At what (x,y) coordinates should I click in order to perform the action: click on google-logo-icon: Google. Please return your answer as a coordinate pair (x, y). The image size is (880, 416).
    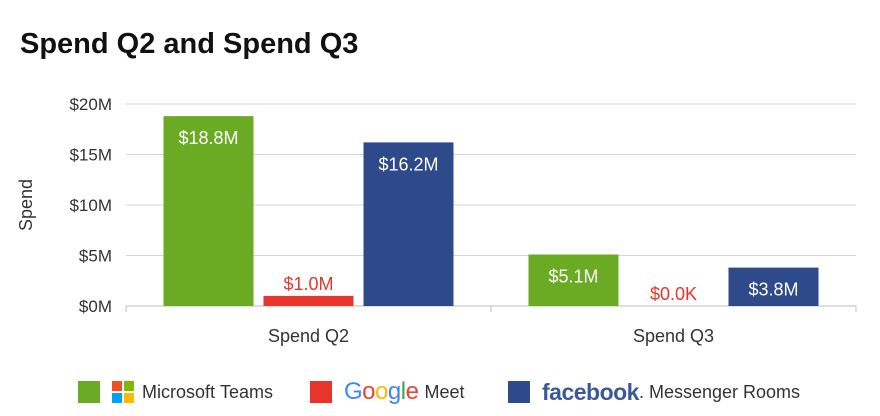
    Looking at the image, I should click on (381, 392).